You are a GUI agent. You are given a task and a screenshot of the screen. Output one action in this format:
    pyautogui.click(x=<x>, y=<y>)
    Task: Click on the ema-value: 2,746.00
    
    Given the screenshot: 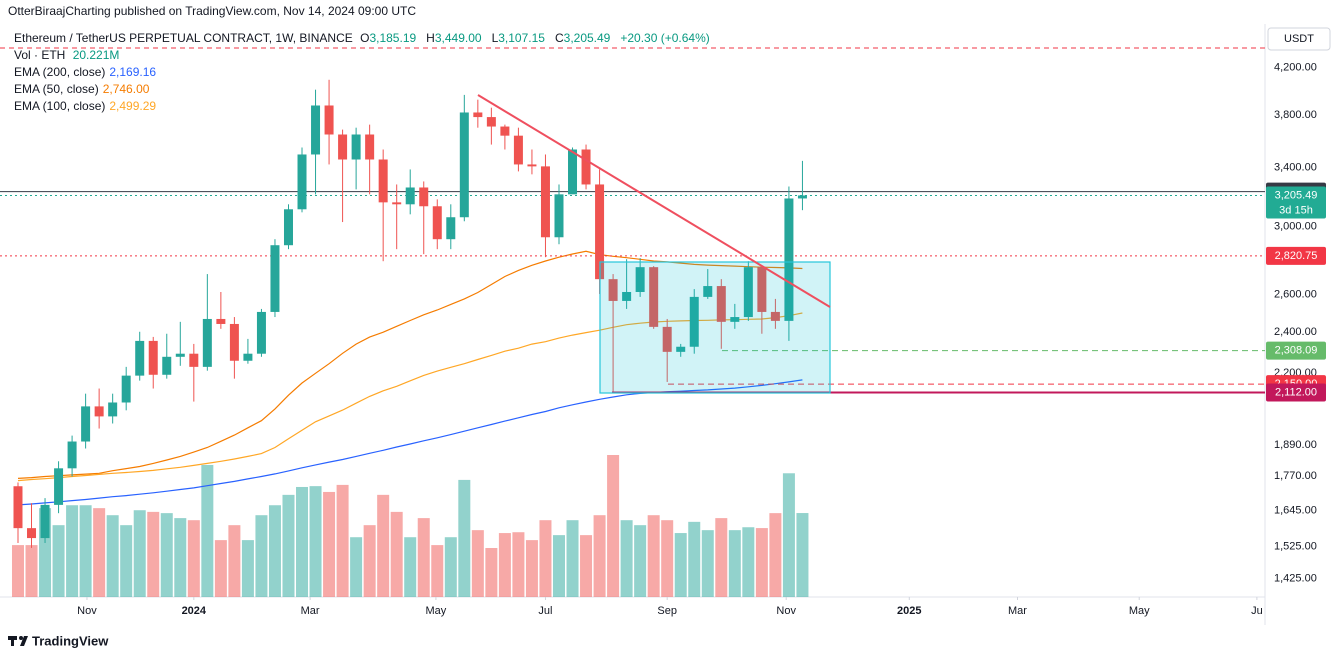 What is the action you would take?
    pyautogui.click(x=126, y=89)
    